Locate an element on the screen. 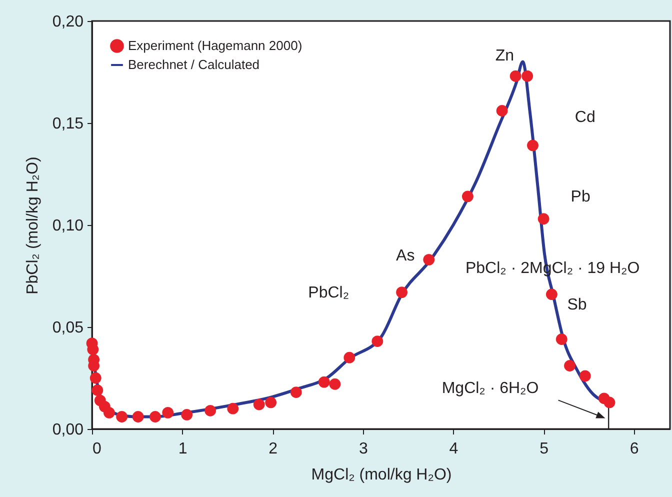 Image resolution: width=672 pixels, height=497 pixels. y-tick-label: 0,10 is located at coordinates (68, 226).